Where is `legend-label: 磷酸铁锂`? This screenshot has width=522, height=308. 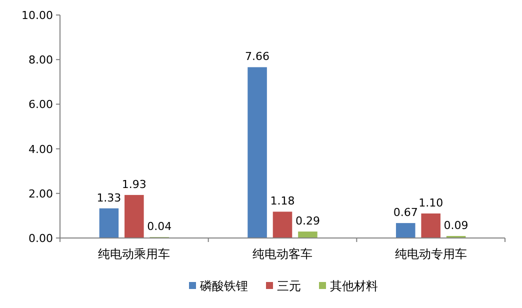
legend-label: 磷酸铁锂 is located at coordinates (223, 286).